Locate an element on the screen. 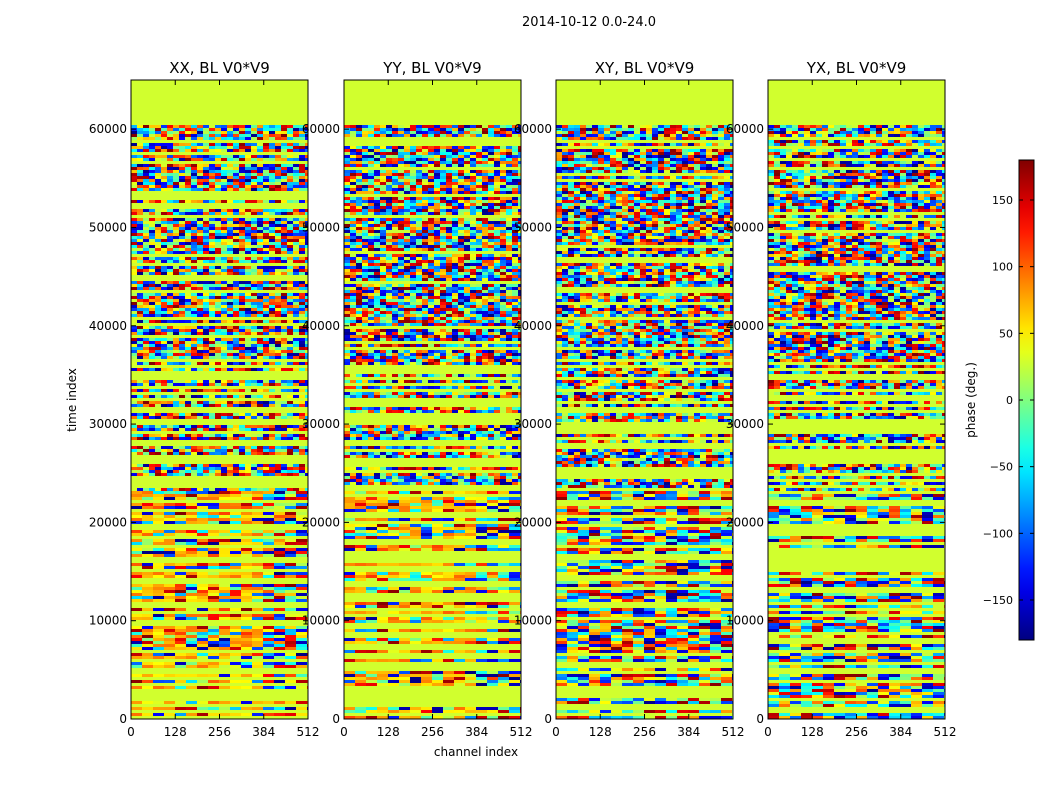 The width and height of the screenshot is (1050, 800). panel-title: YY, BL V0*V9 is located at coordinates (431, 68).